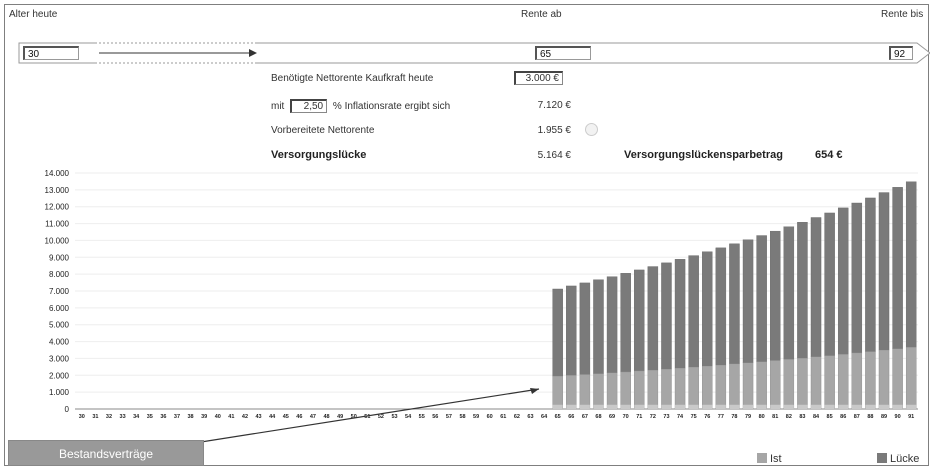 Image resolution: width=933 pixels, height=470 pixels. What do you see at coordinates (653, 417) in the screenshot?
I see `x-tick-label: 72` at bounding box center [653, 417].